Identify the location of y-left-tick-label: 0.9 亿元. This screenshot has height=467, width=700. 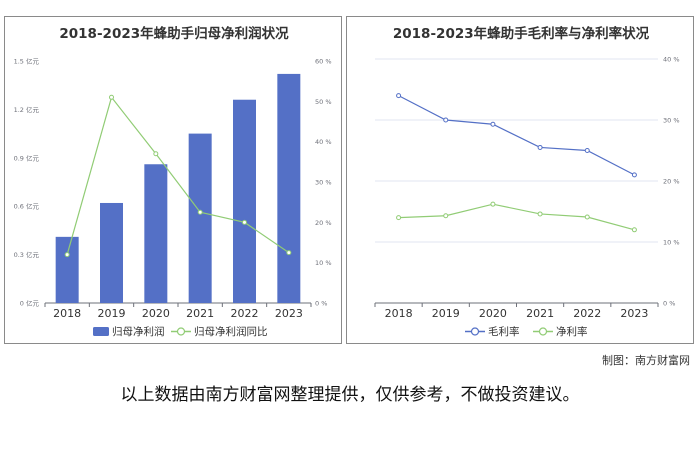
(27, 157).